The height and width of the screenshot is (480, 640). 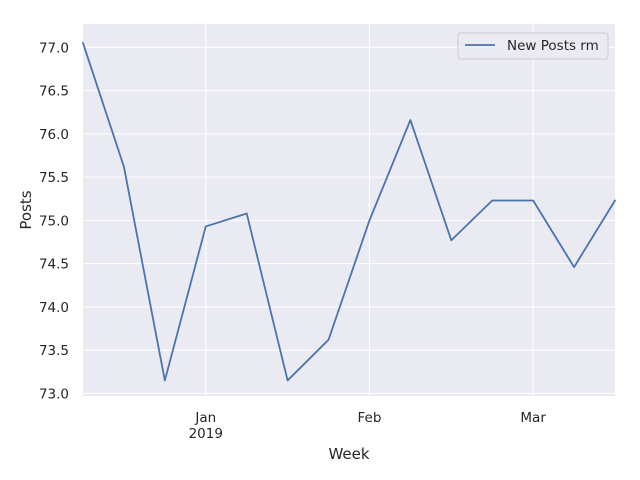 I want to click on y-tick-label: 76.0, so click(x=54, y=135).